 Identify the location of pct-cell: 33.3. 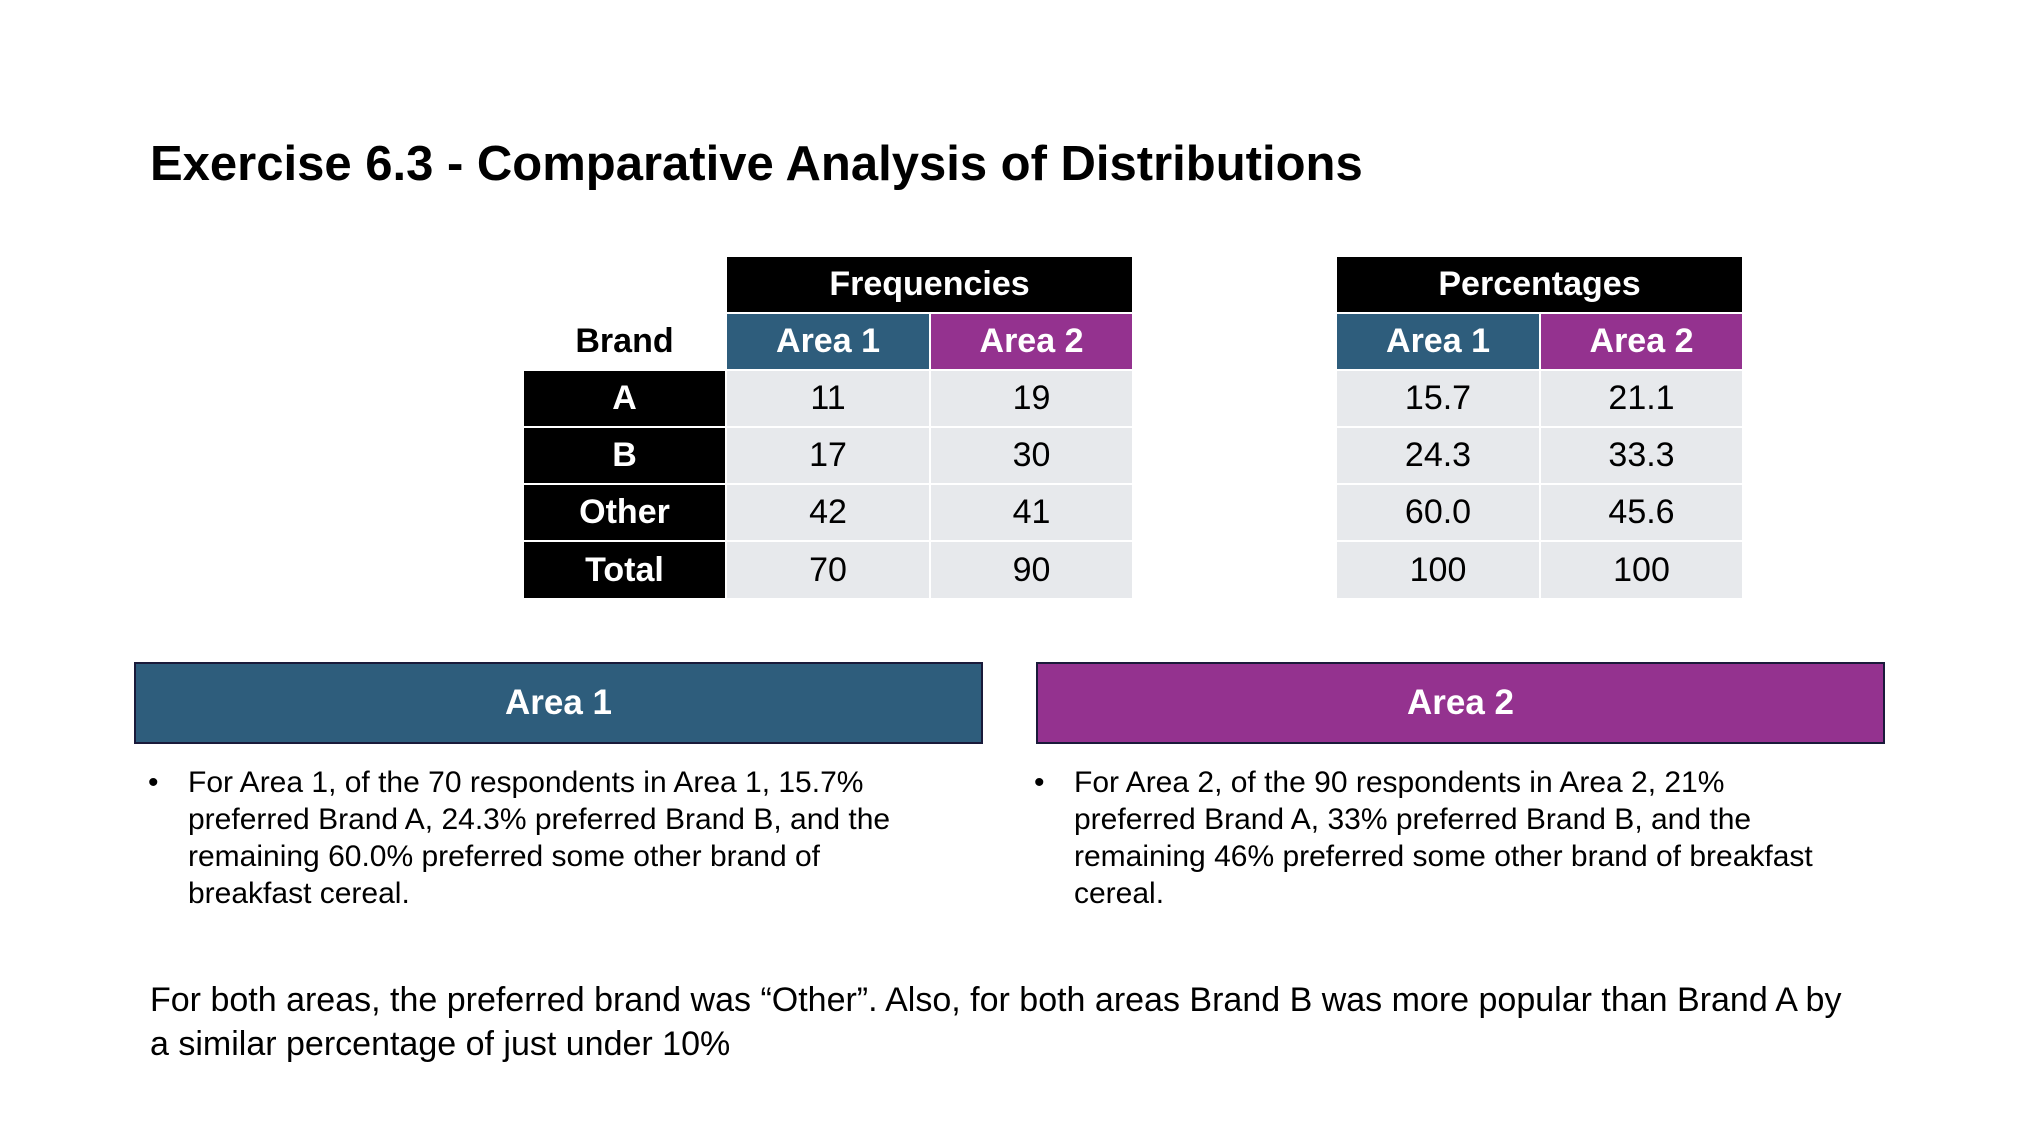
(1641, 455).